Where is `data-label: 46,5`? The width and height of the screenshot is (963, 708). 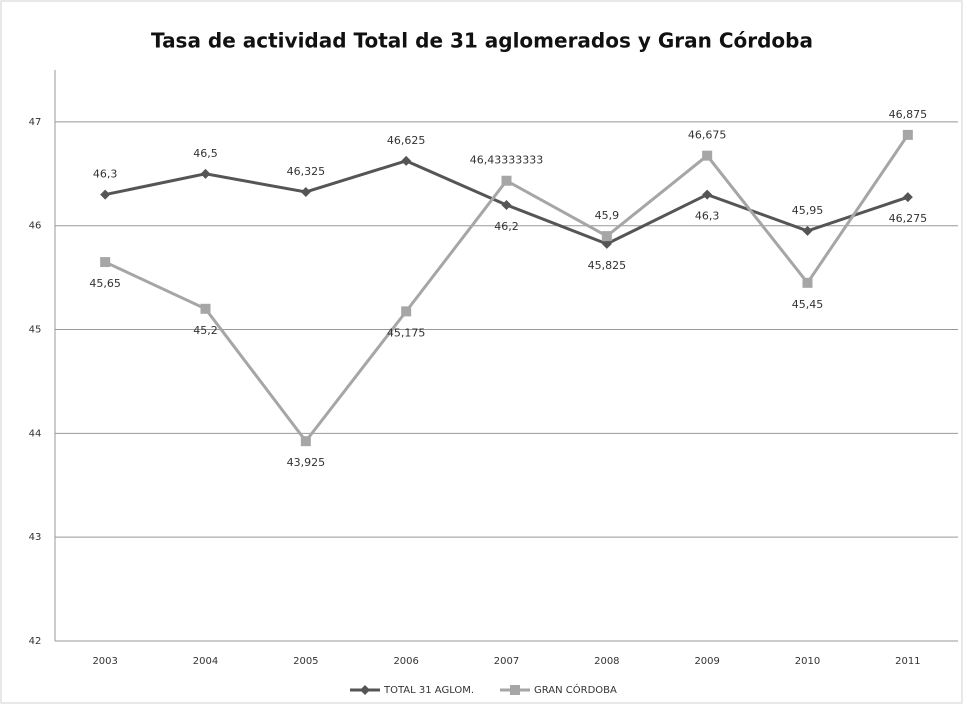 data-label: 46,5 is located at coordinates (205, 153).